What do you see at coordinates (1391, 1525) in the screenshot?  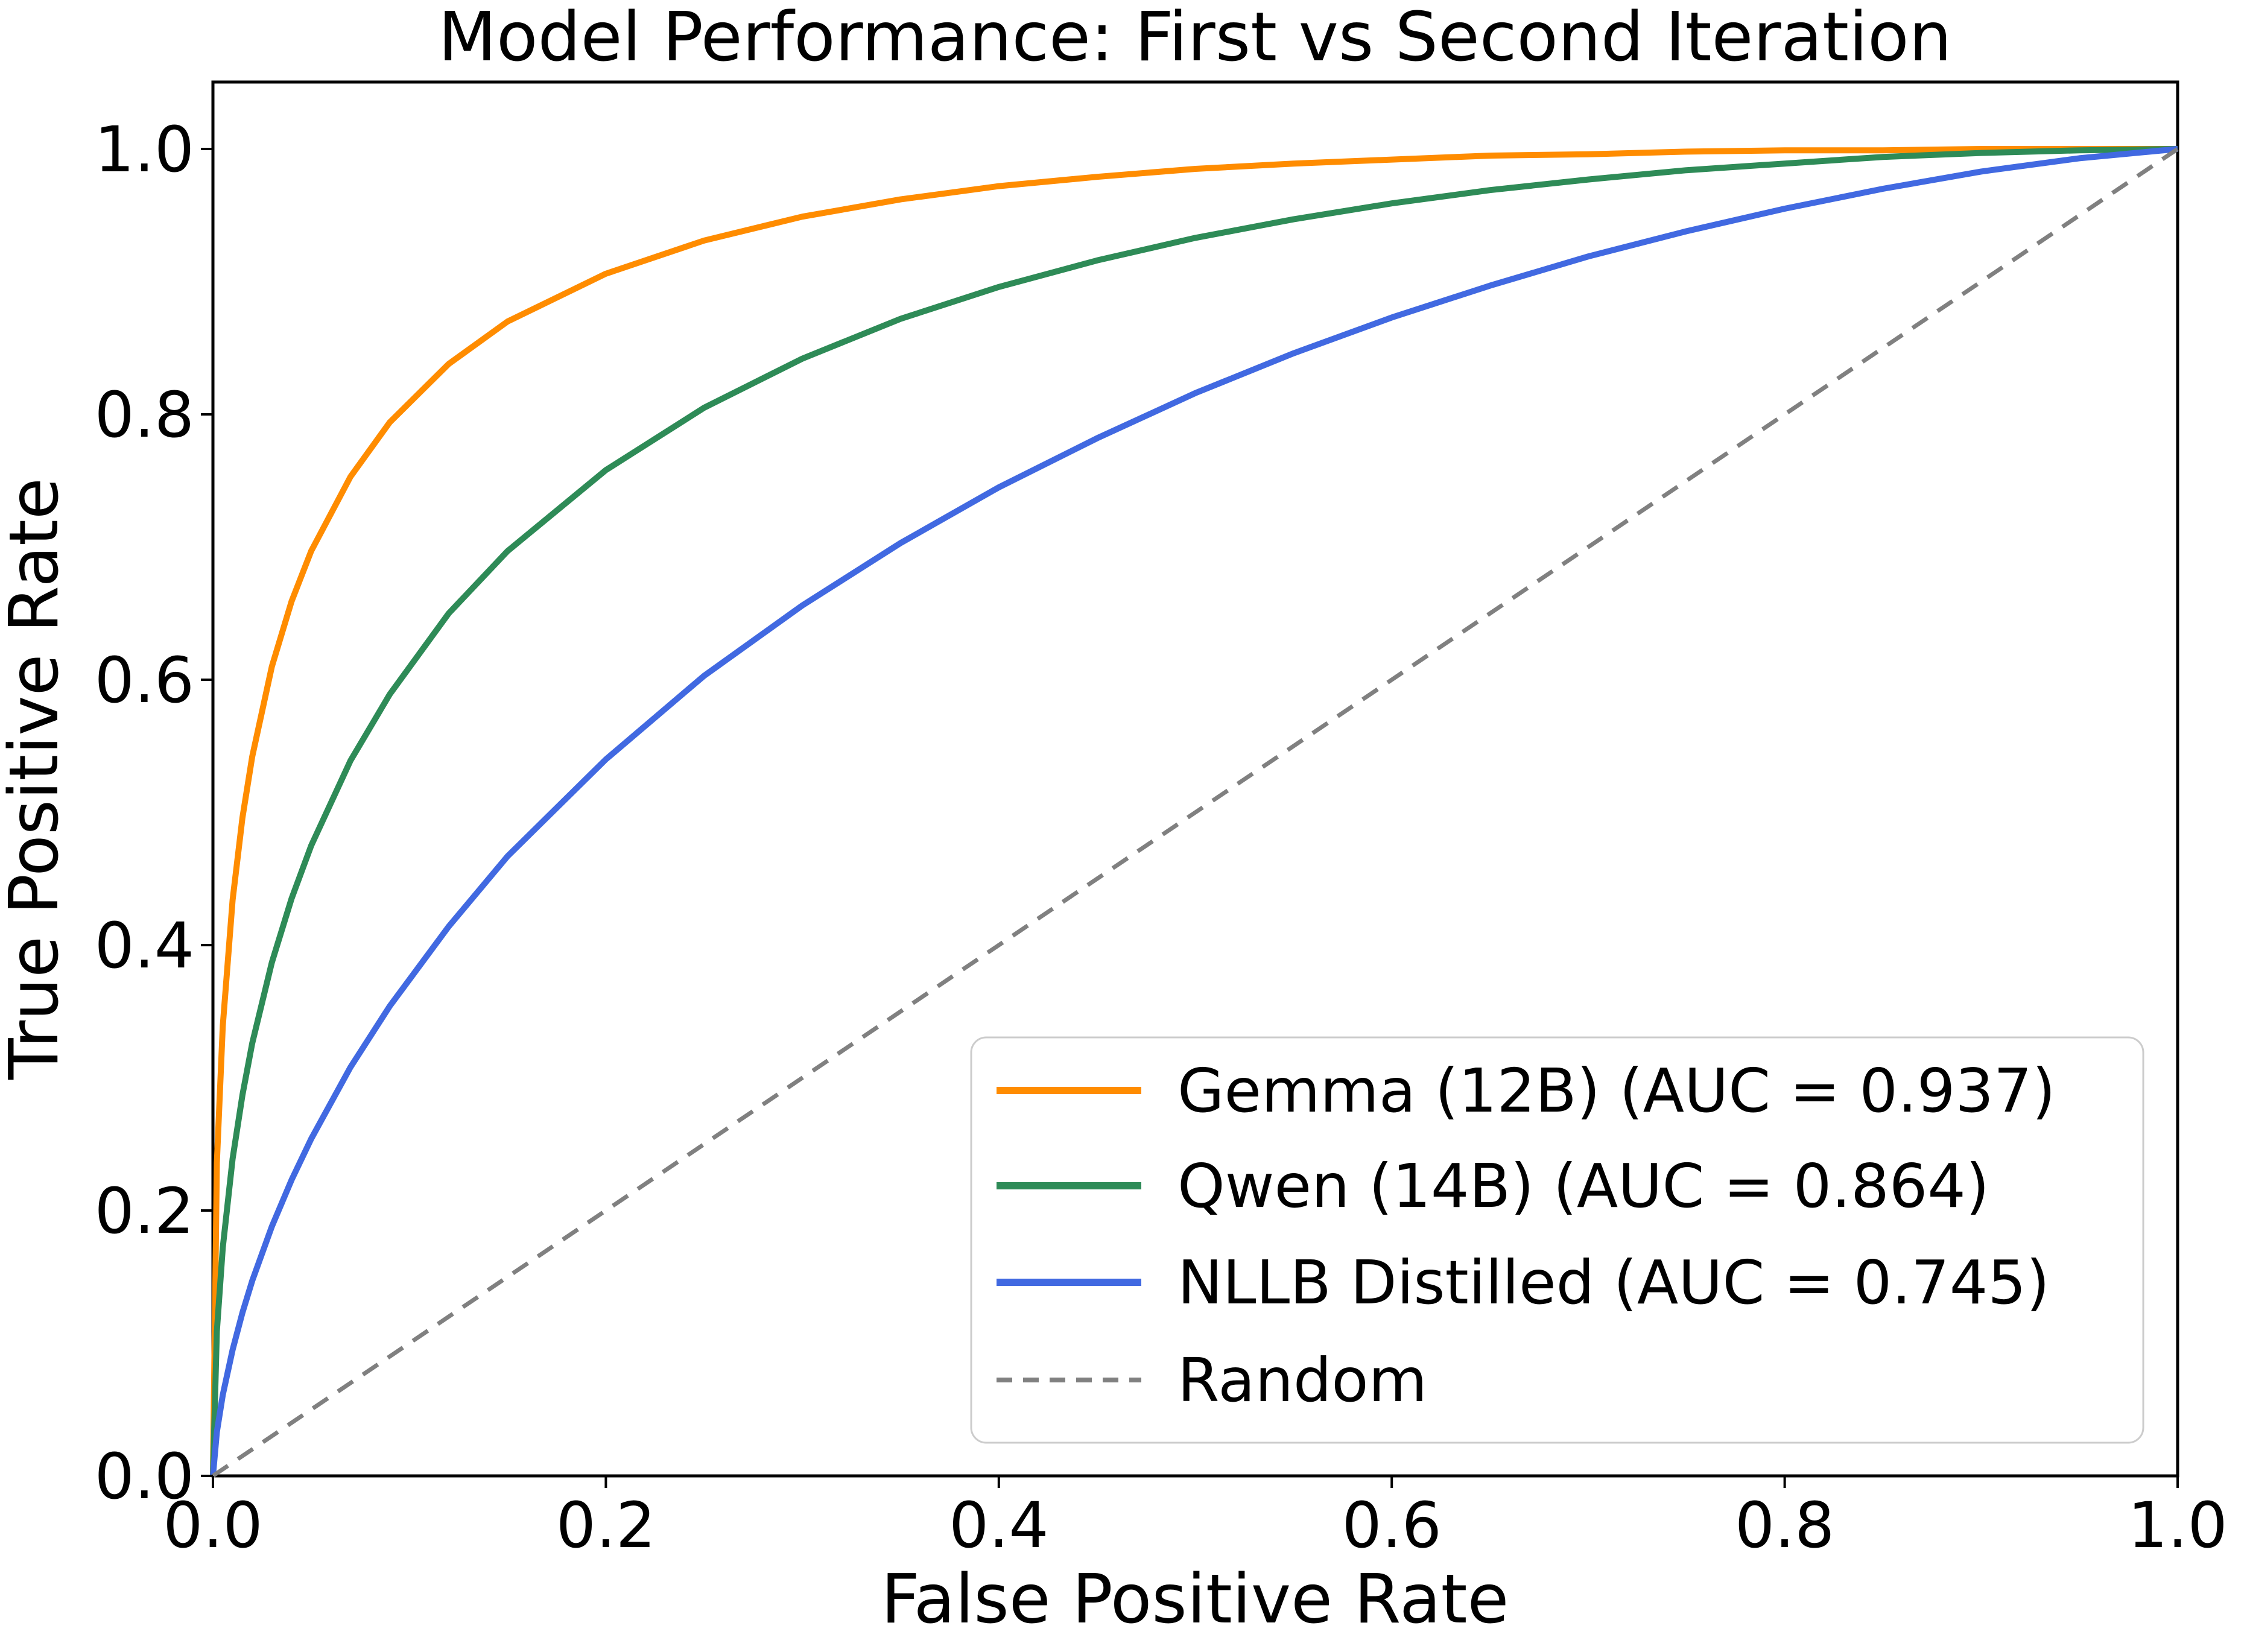 I see `x-tick-label: 0.6` at bounding box center [1391, 1525].